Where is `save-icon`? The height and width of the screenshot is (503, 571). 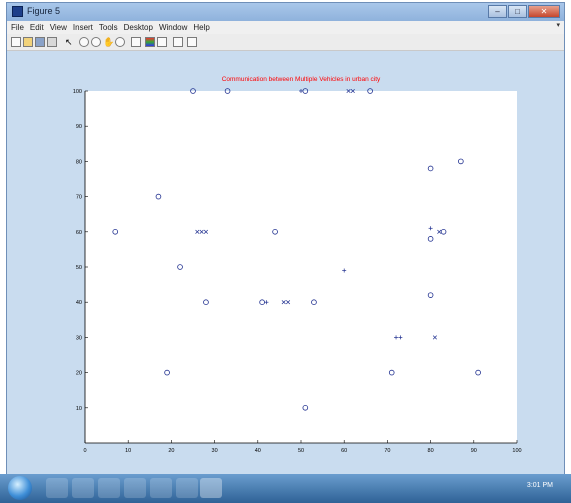
save-icon is located at coordinates (40, 42).